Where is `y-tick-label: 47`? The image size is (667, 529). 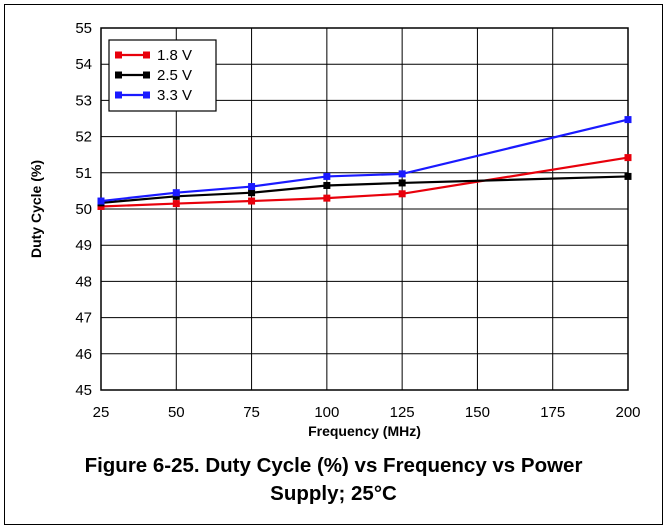
y-tick-label: 47 is located at coordinates (83, 318).